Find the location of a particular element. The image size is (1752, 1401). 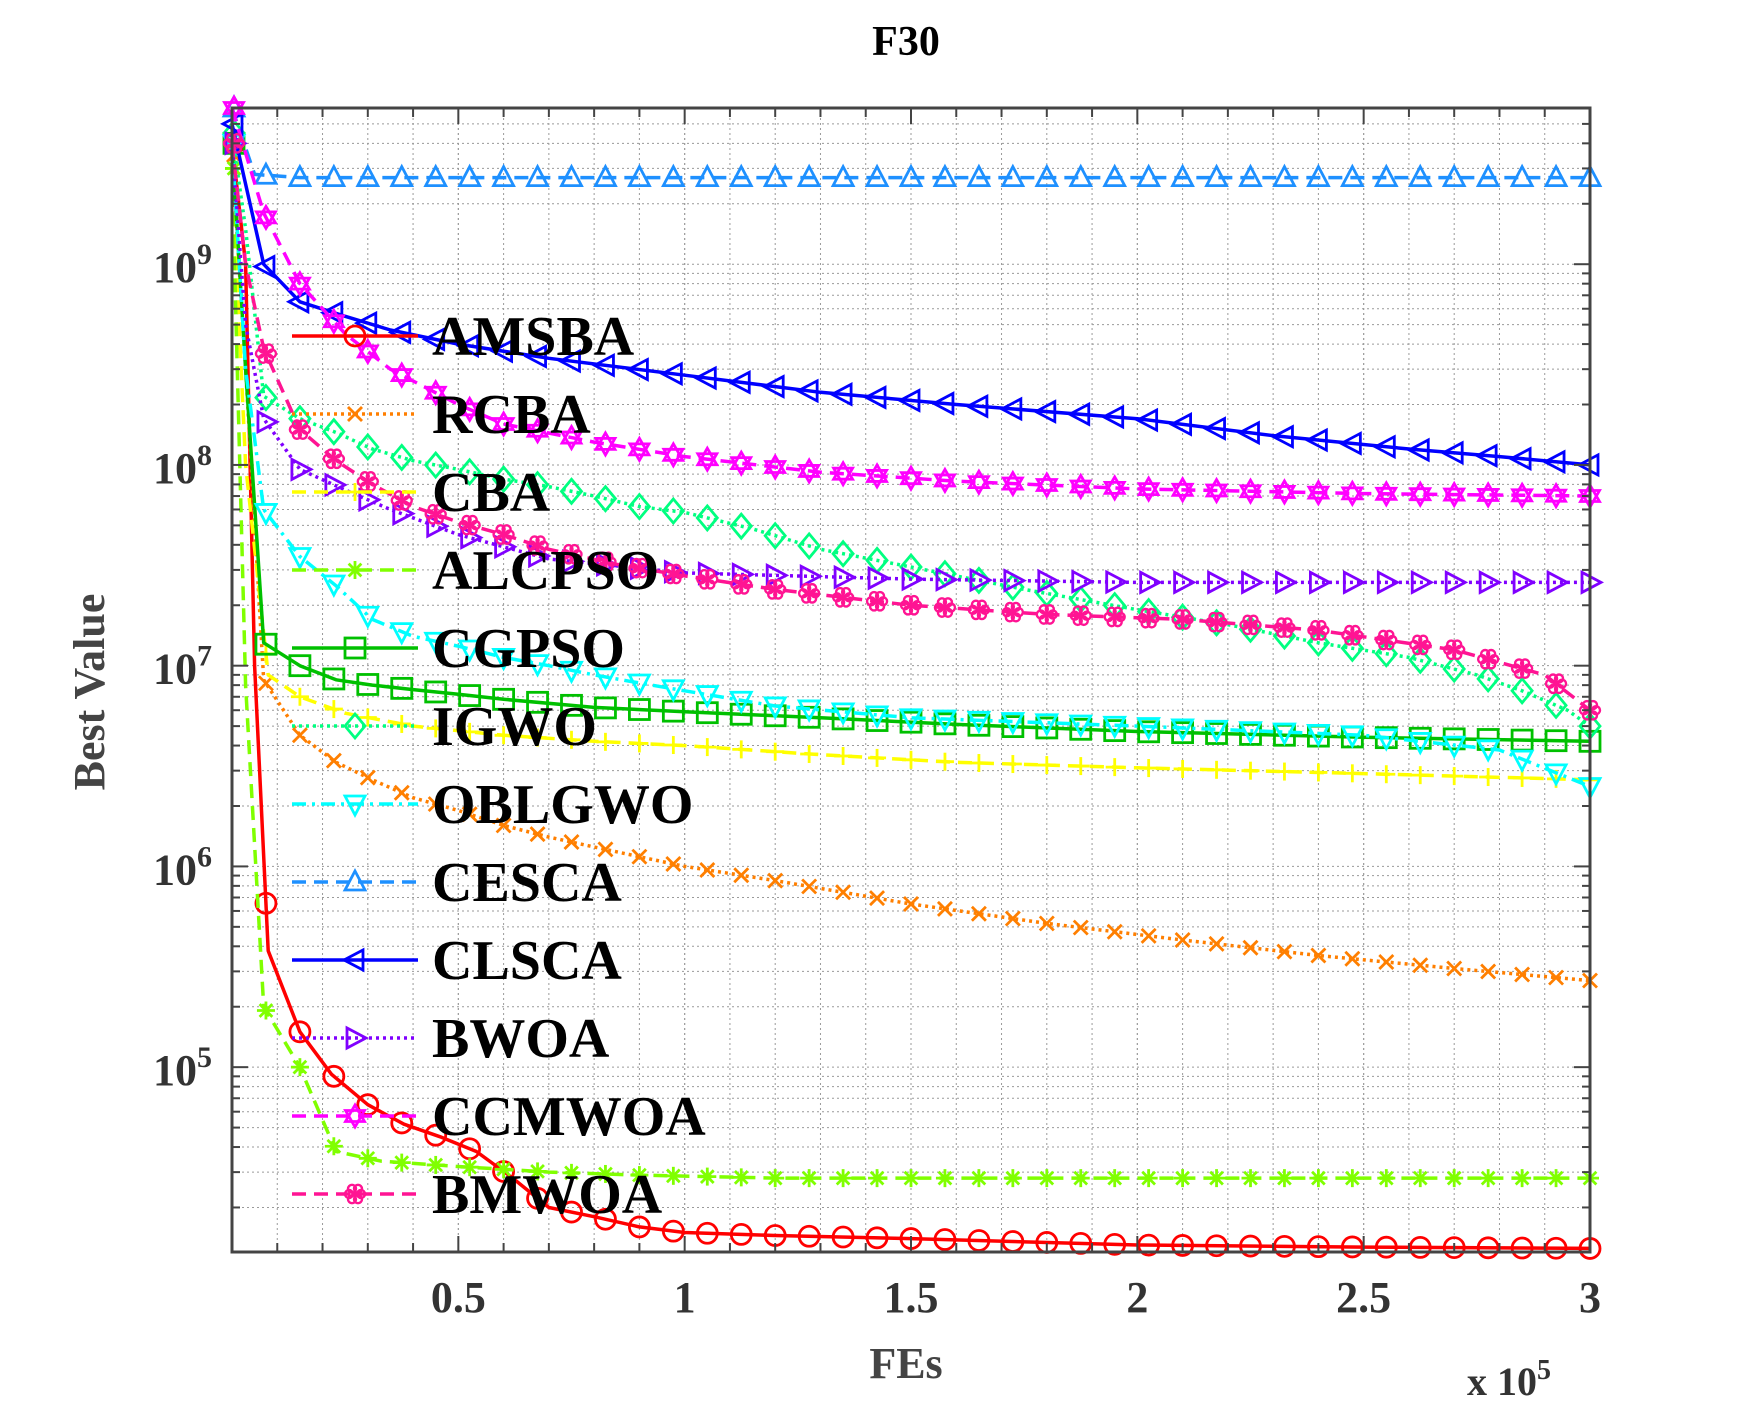

legend-item-igwo: IGWO is located at coordinates (444, 727).